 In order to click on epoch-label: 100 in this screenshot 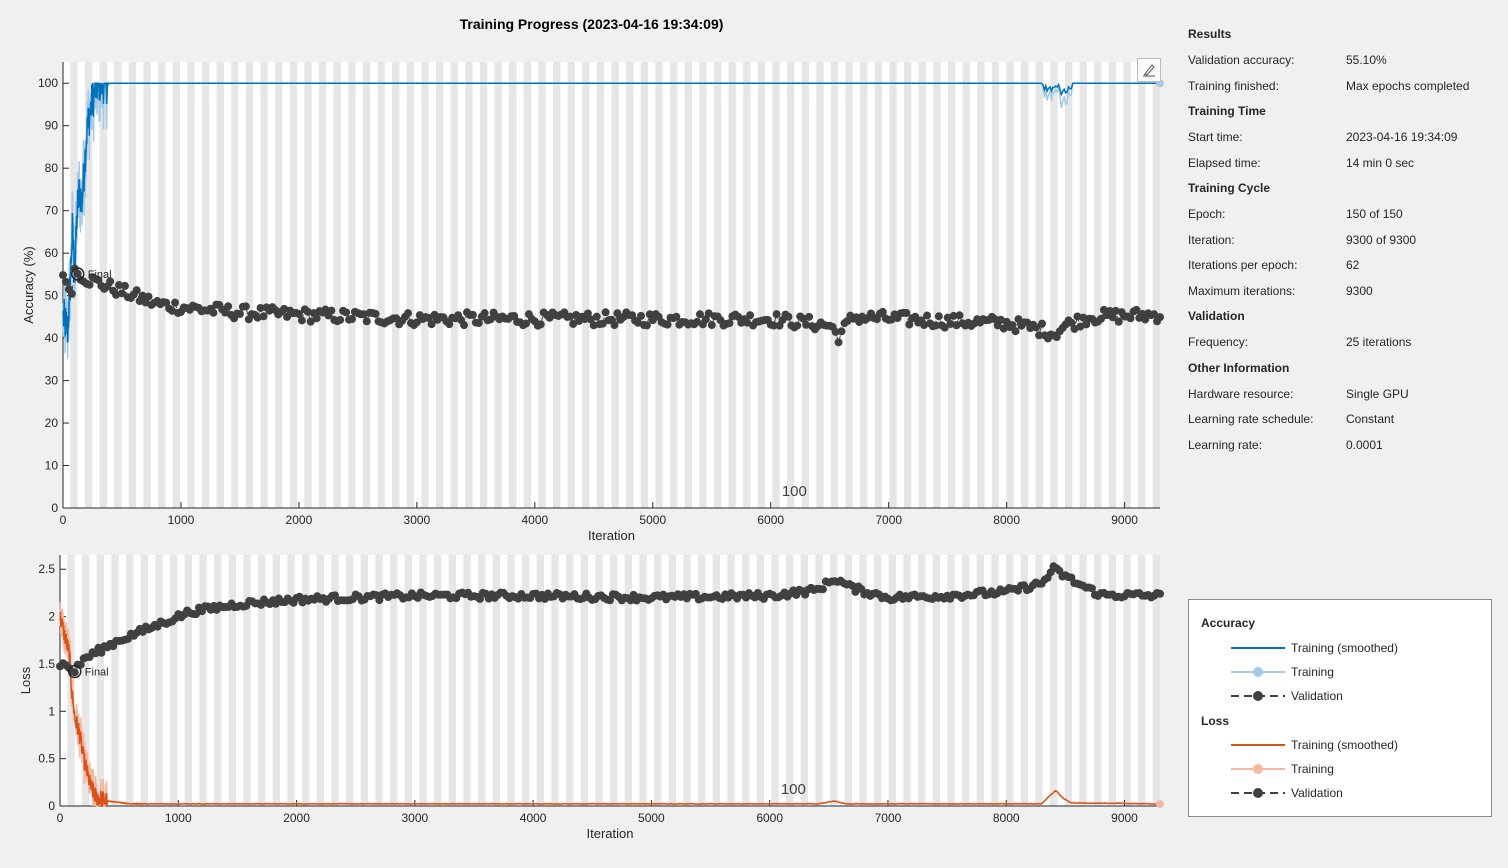, I will do `click(793, 789)`.